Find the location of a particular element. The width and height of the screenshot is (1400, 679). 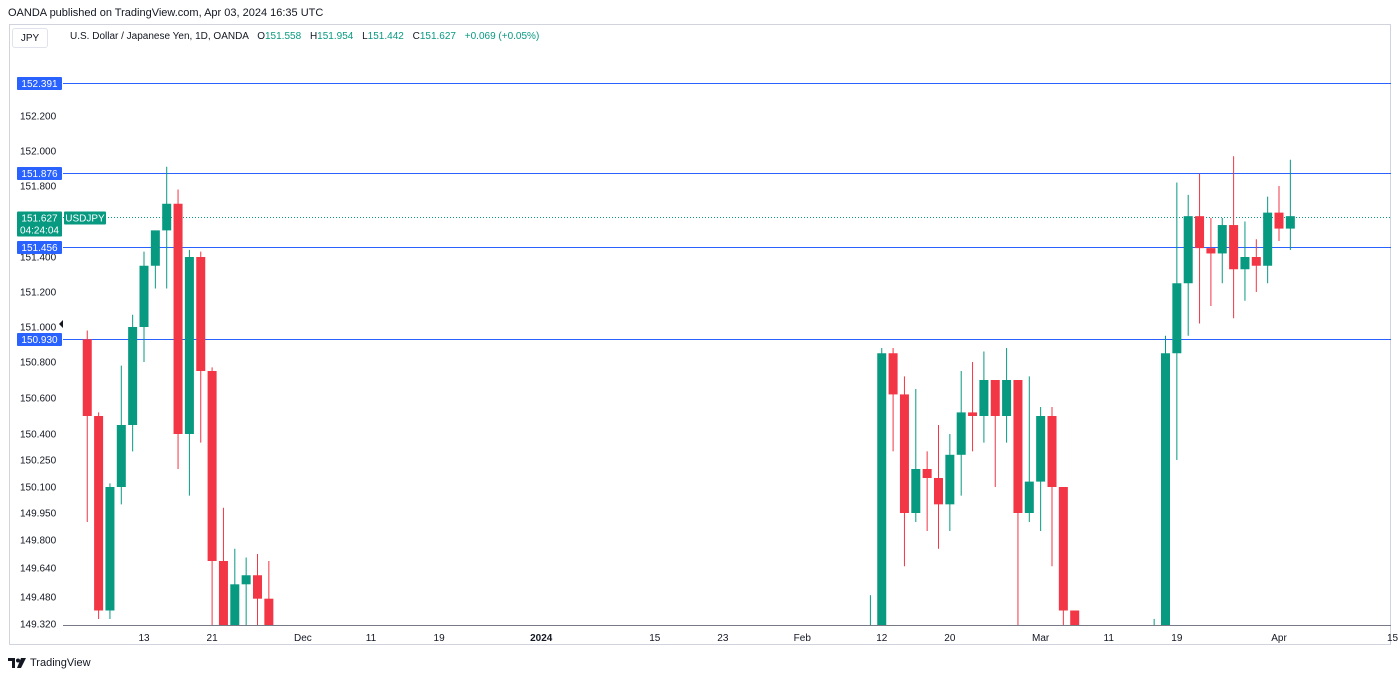

footer-brand-label: TradingView is located at coordinates (60, 663).